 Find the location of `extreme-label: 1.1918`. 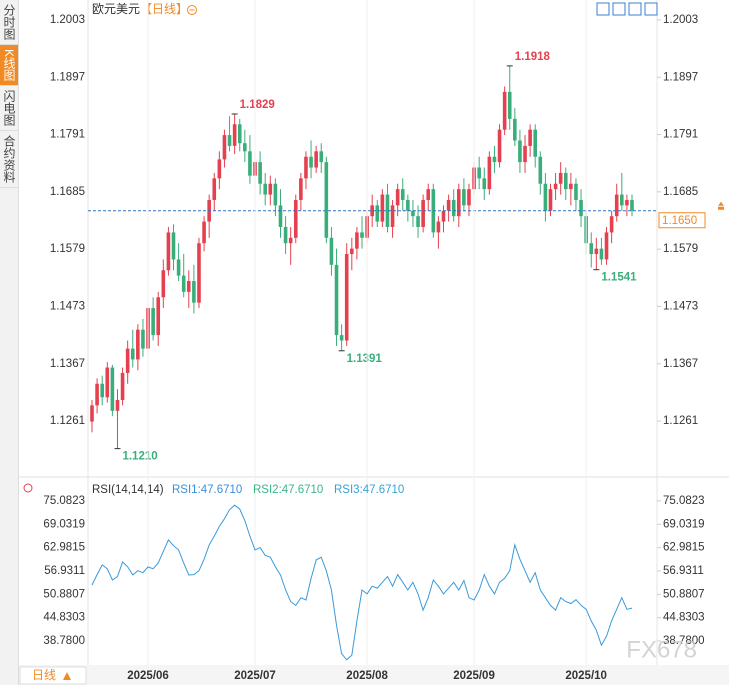

extreme-label: 1.1918 is located at coordinates (533, 57).